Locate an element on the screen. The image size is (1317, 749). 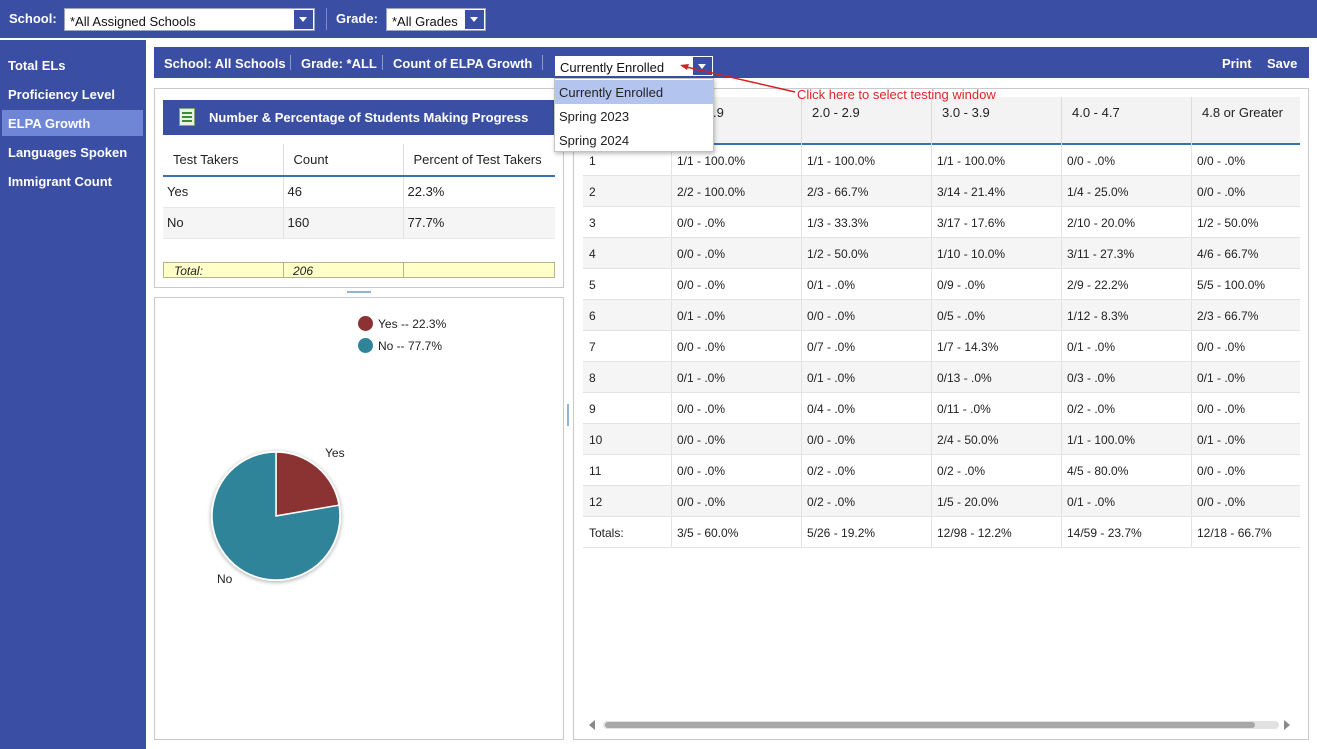
grade-cell: 4 is located at coordinates (592, 254).